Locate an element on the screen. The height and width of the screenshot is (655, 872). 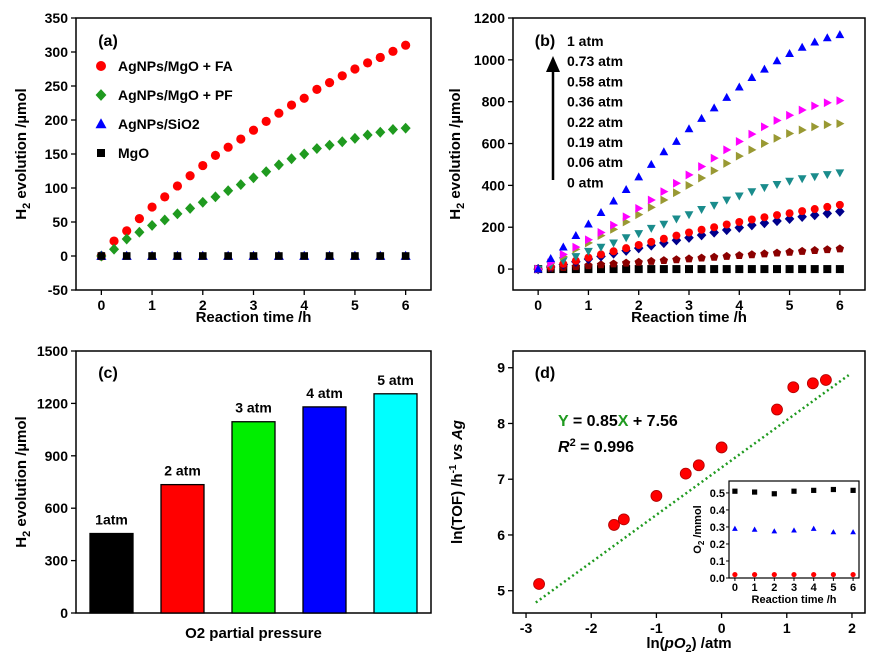
panel-c-y-tick-label: 0 is located at coordinates (64, 613).